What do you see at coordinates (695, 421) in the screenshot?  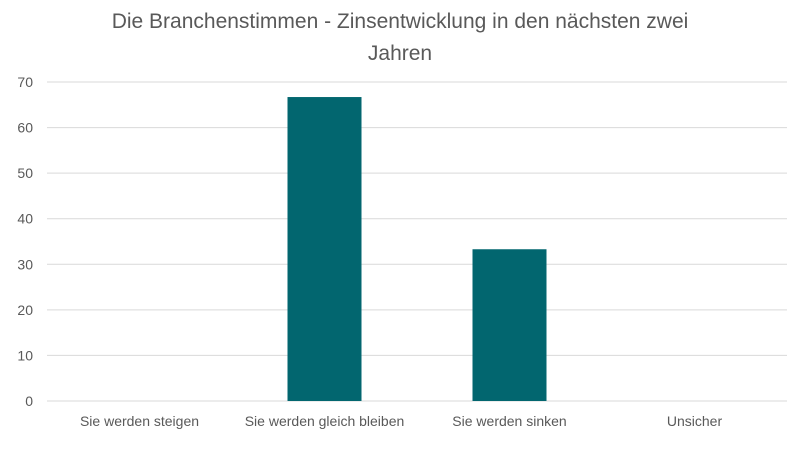 I see `x-tick-label: Unsicher` at bounding box center [695, 421].